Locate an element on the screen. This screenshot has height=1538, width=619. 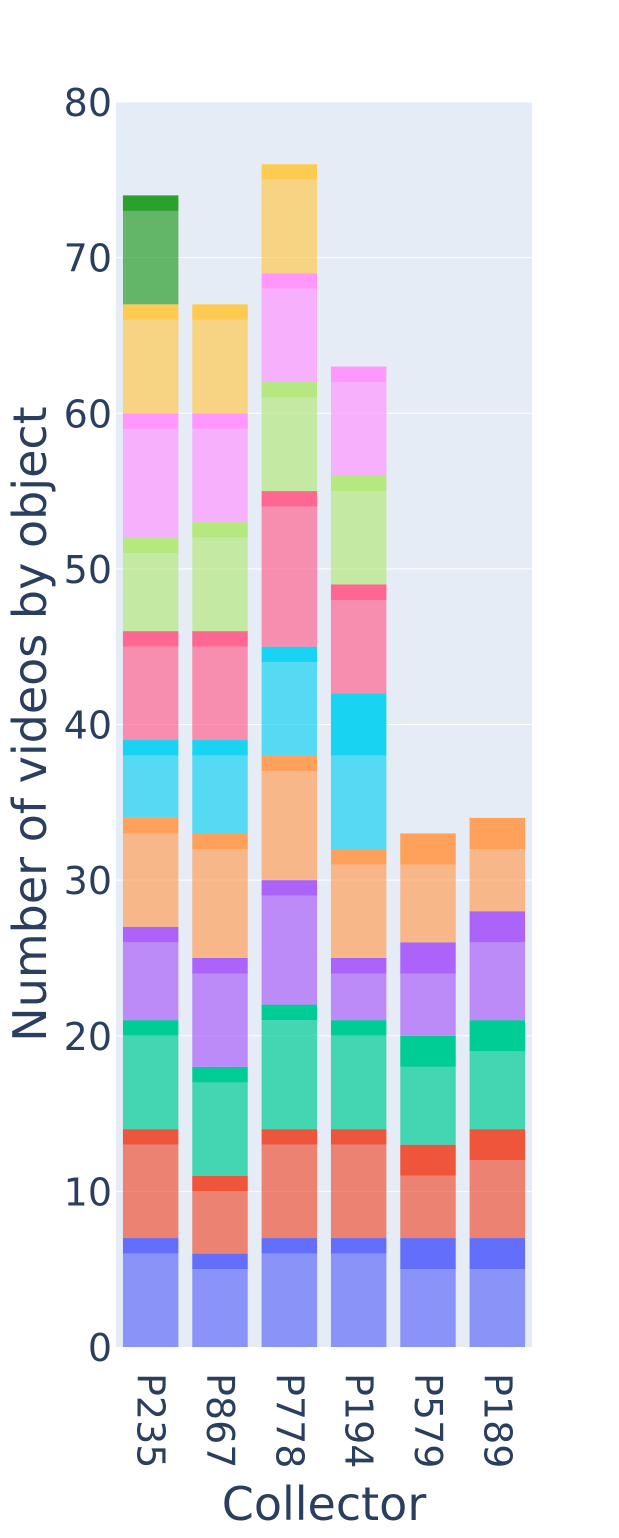
x-tick-label: P778 is located at coordinates (289, 1420).